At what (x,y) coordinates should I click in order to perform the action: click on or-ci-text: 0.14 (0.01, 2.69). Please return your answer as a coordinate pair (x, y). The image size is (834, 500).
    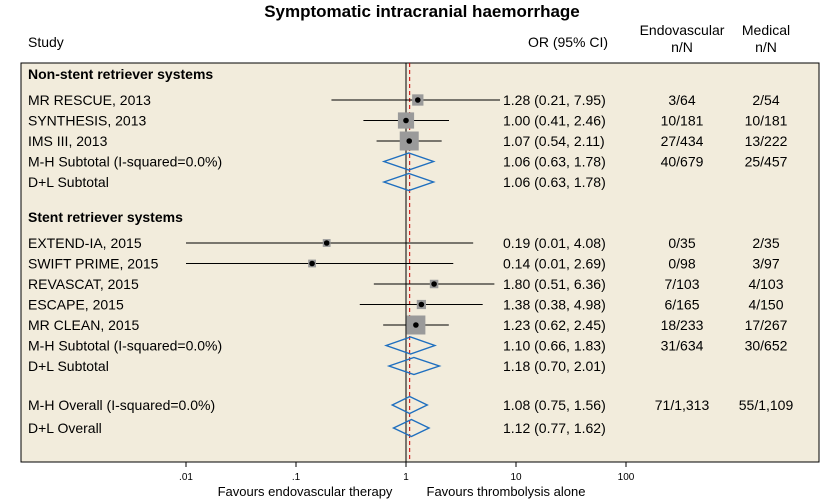
    Looking at the image, I should click on (554, 264).